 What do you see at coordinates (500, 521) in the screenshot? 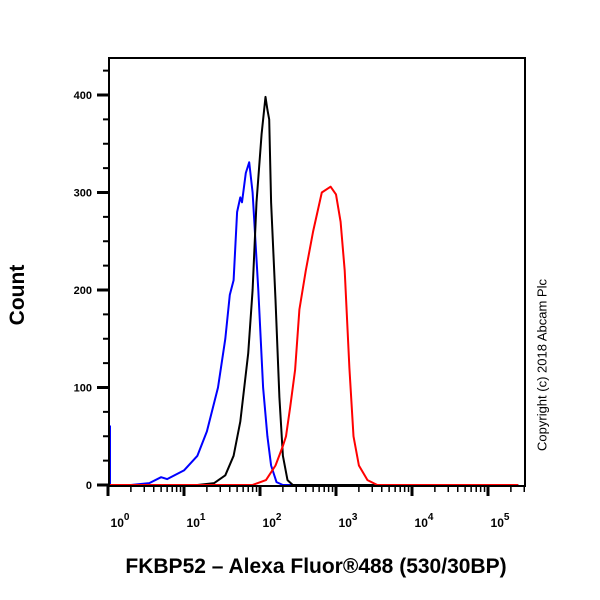
I see `x-tick-label: 10⁵` at bounding box center [500, 521].